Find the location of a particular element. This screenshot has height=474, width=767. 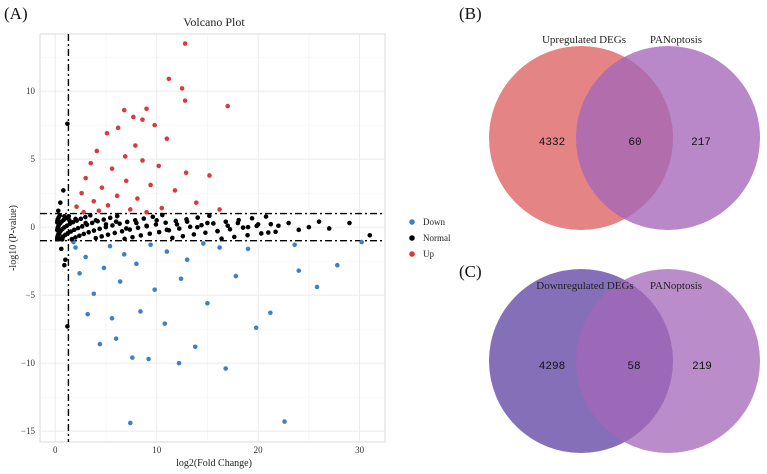

y-tick--5: −5 is located at coordinates (30, 295).